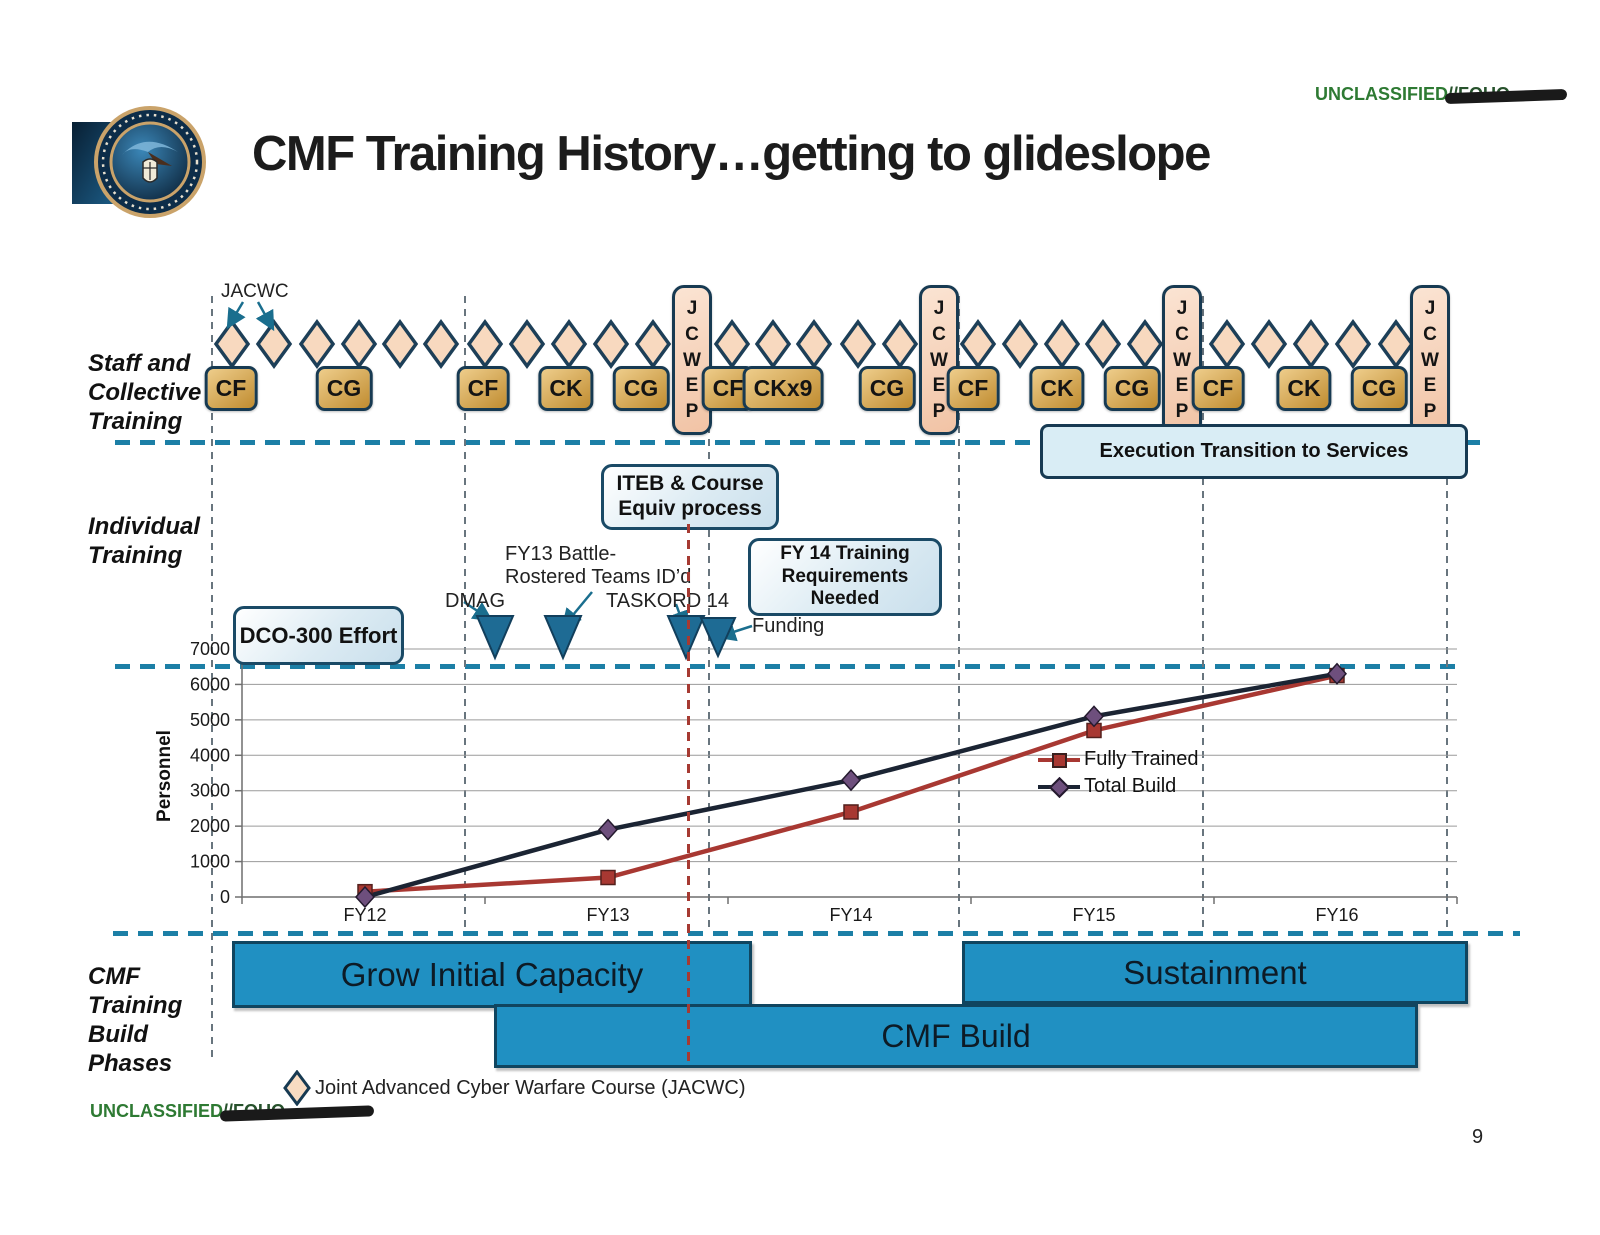 This screenshot has width=1600, height=1235. What do you see at coordinates (800, 442) in the screenshot?
I see `divider-staff-individual` at bounding box center [800, 442].